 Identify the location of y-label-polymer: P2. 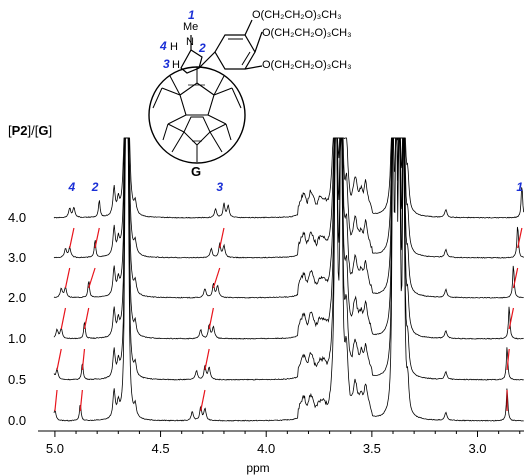
(20, 130).